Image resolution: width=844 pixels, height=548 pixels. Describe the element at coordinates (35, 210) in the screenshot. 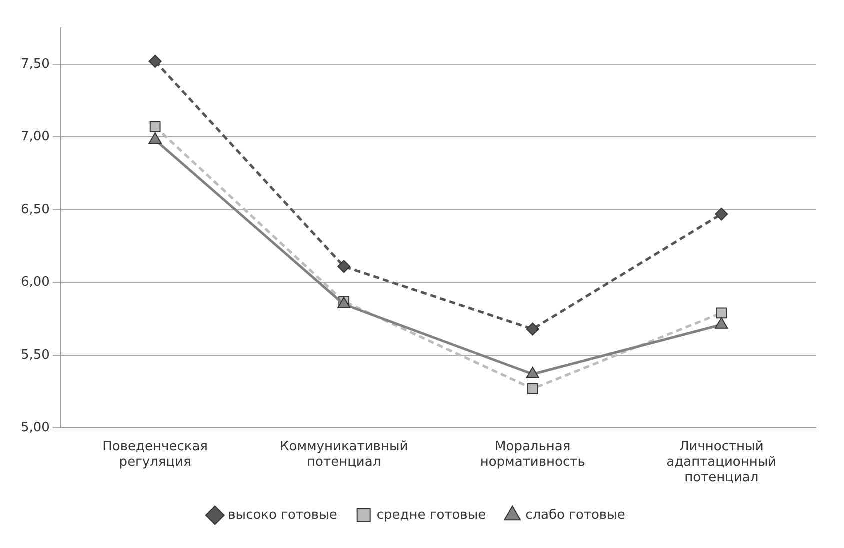

I see `y-tick-label: 6,50` at that location.